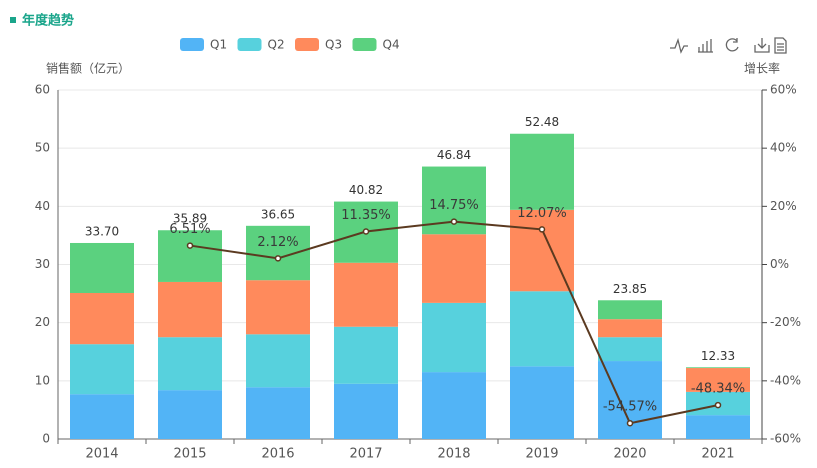 The image size is (817, 468). I want to click on x-tick-label: 2016, so click(277, 454).